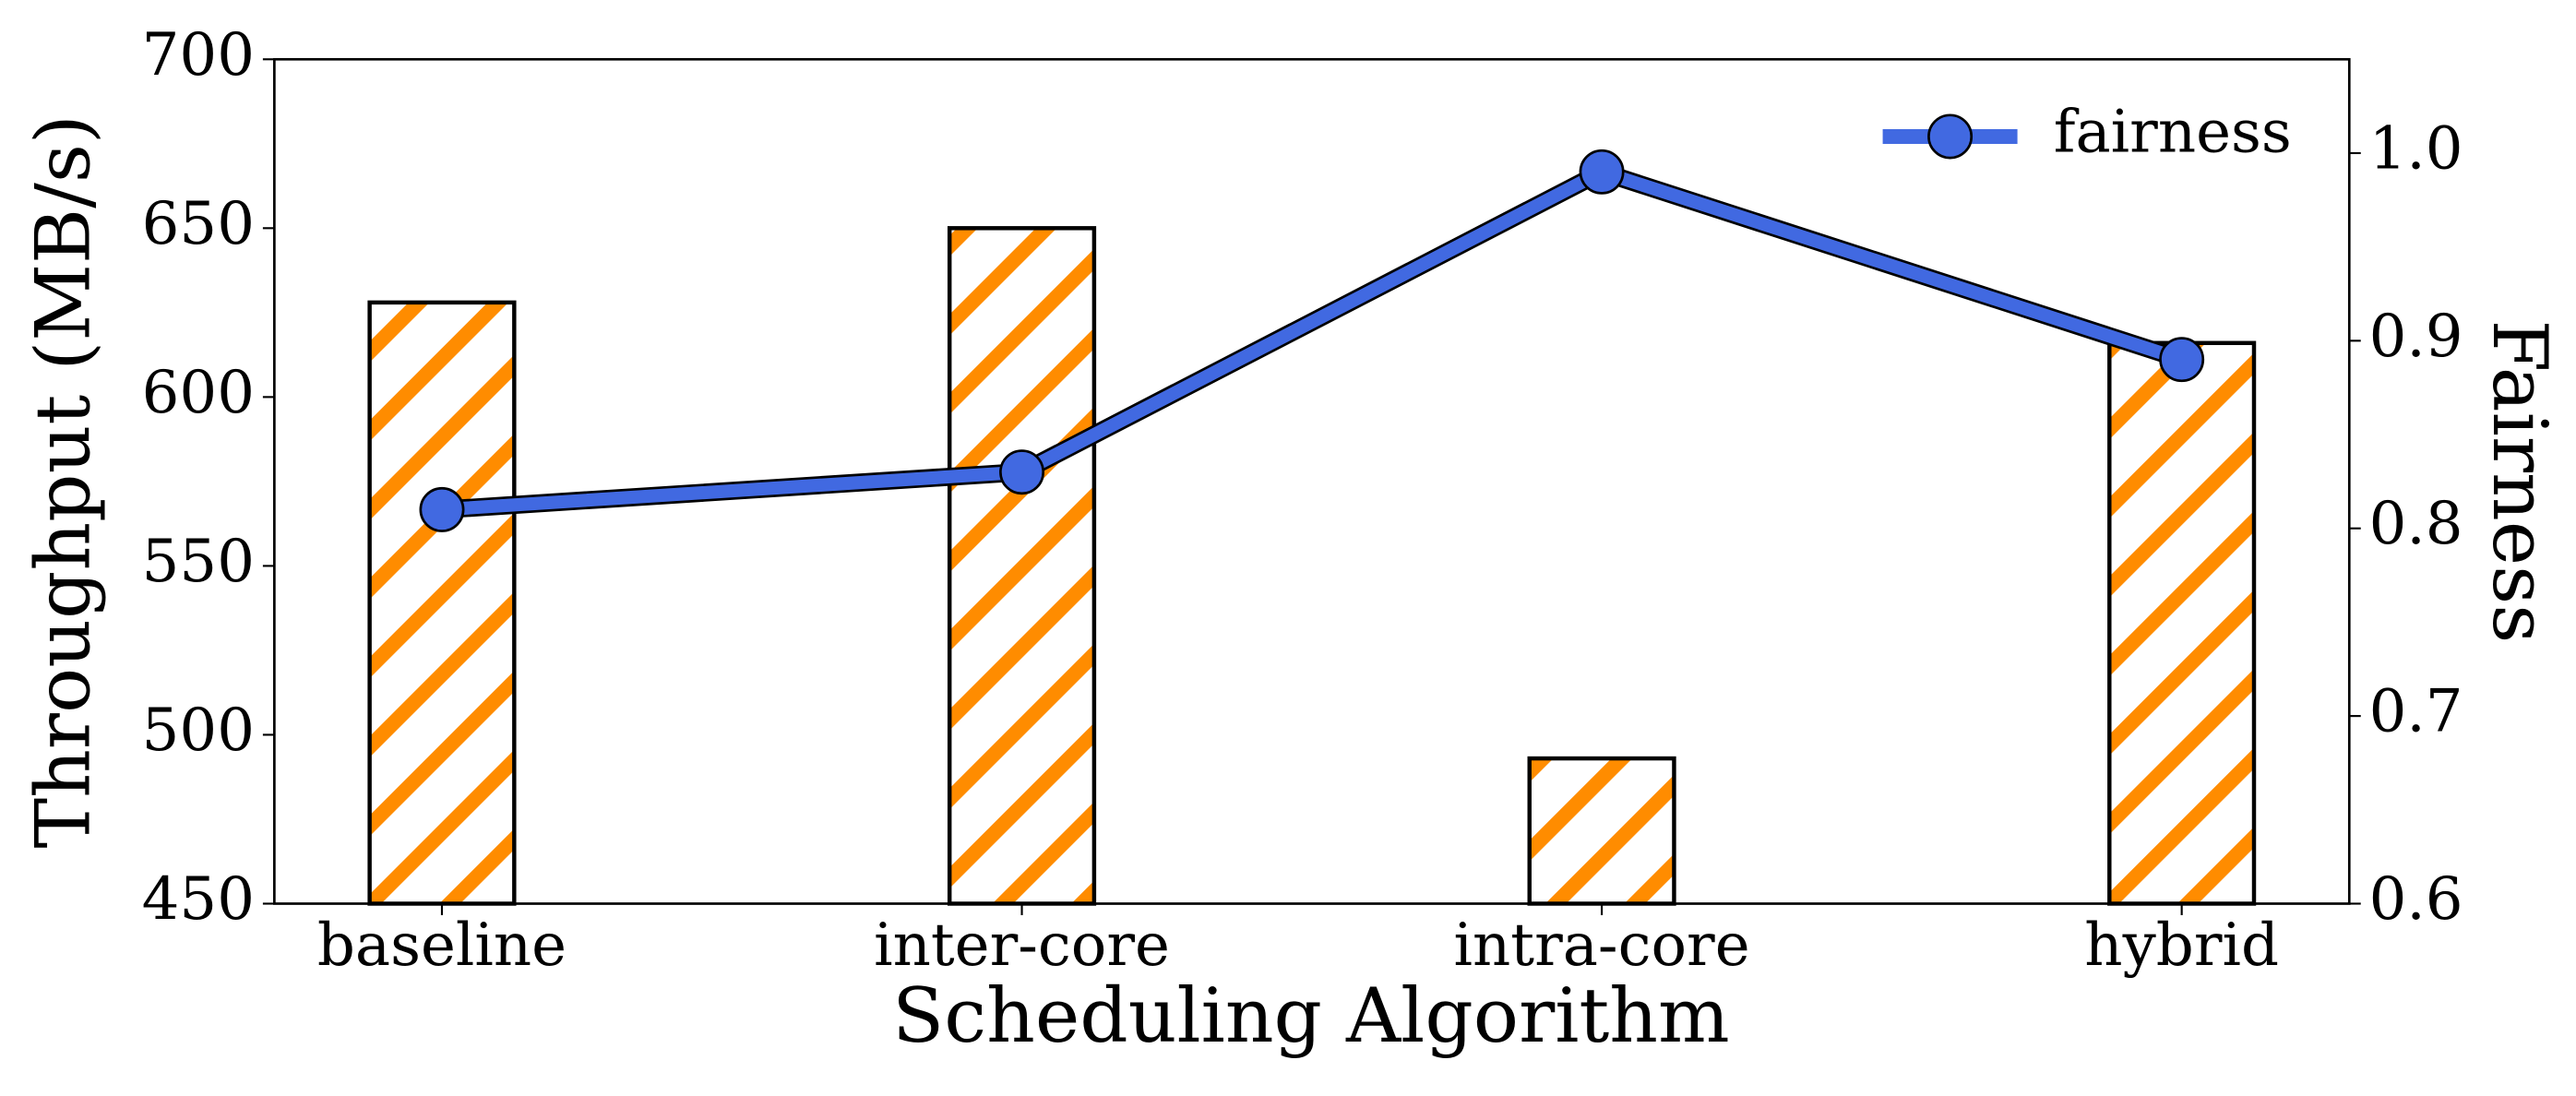 The image size is (2576, 1096). Describe the element at coordinates (2416, 524) in the screenshot. I see `y2-tick-label: 0.8` at that location.